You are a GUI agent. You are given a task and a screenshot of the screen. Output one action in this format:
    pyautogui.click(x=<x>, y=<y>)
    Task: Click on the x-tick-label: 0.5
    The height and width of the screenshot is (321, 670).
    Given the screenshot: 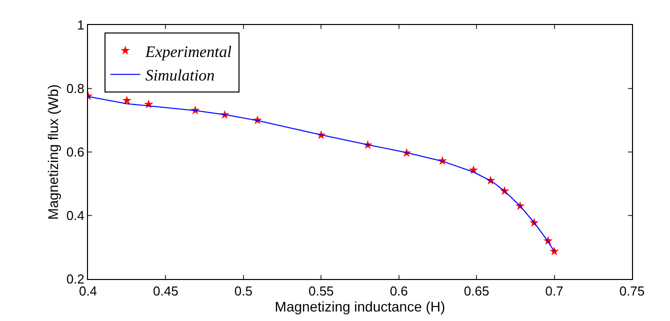 What is the action you would take?
    pyautogui.click(x=243, y=291)
    